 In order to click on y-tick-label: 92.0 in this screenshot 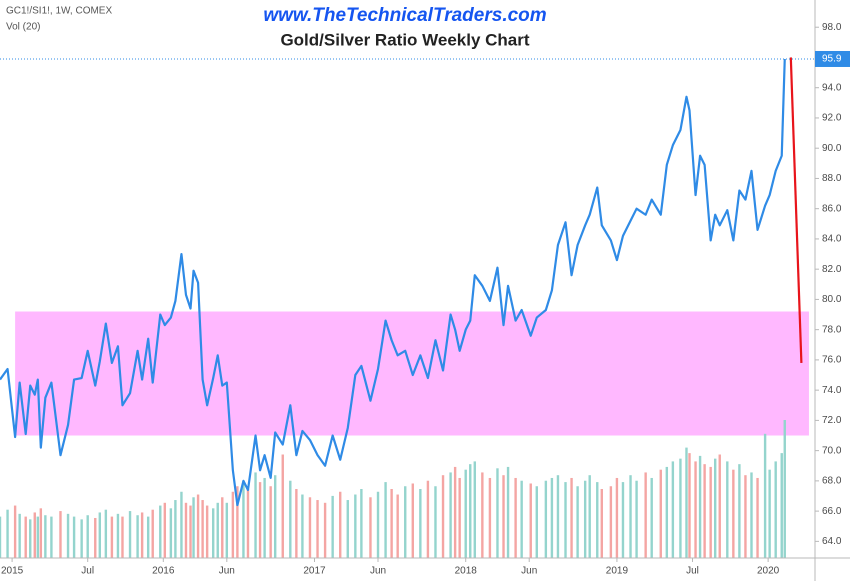, I will do `click(832, 118)`.